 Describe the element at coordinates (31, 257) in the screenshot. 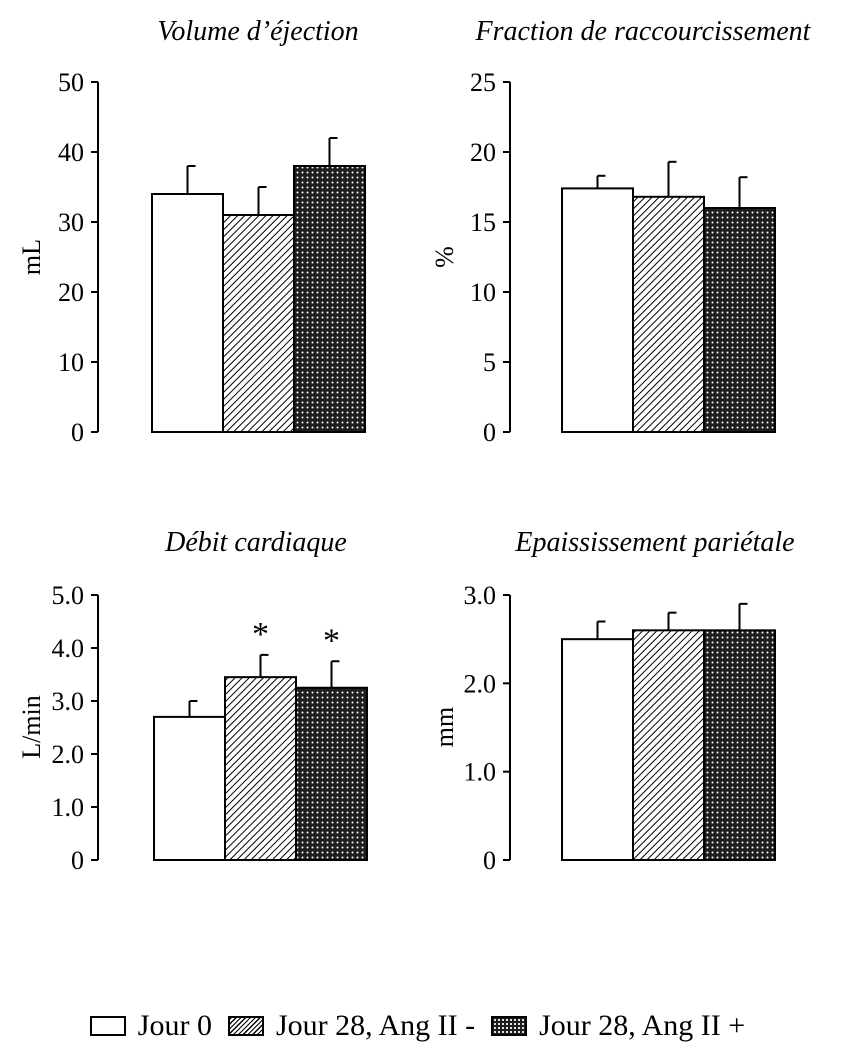

I see `y-axis-label: mL` at that location.